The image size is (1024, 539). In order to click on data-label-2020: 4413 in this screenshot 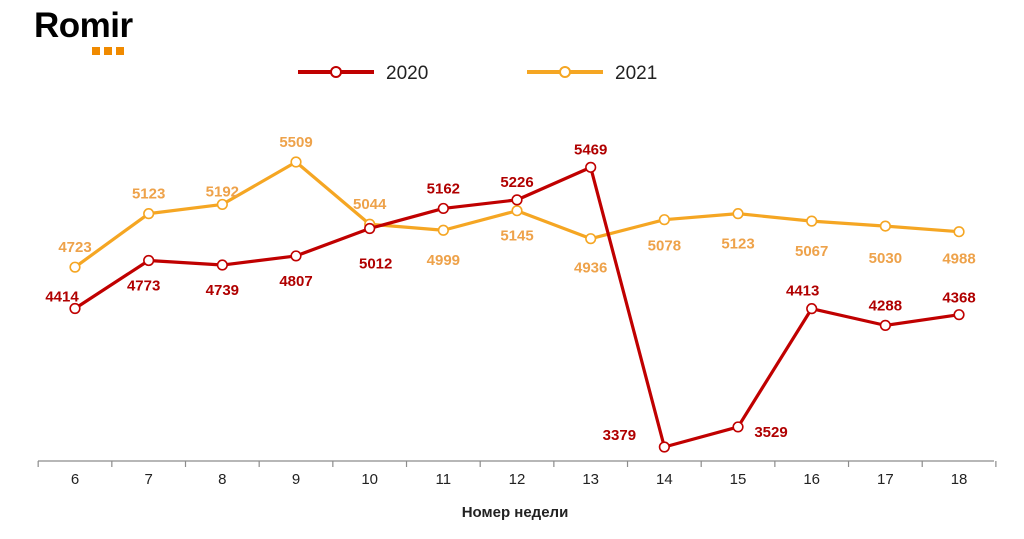, I will do `click(802, 291)`.